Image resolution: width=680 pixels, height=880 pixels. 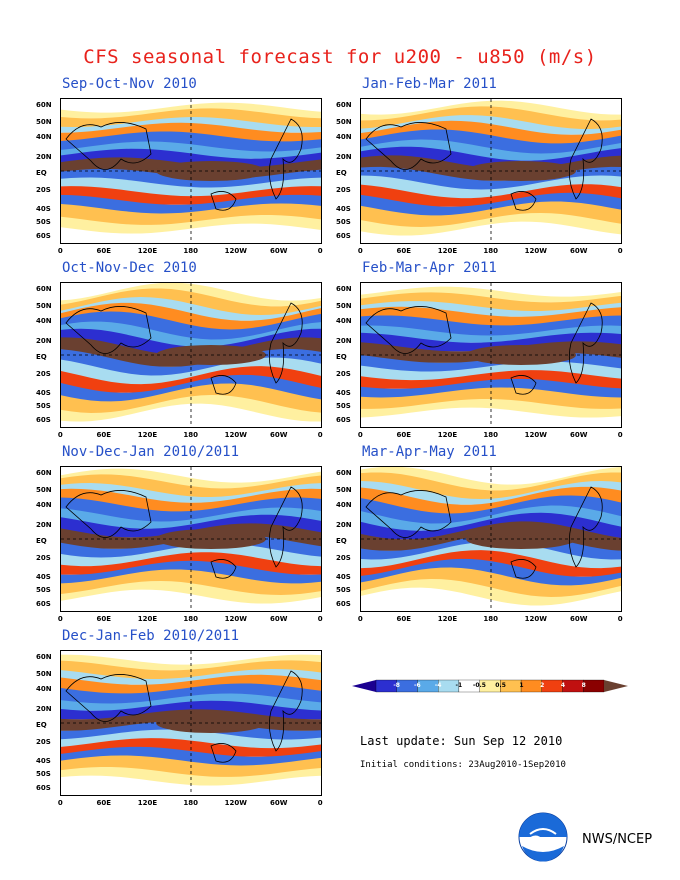 I want to click on noaa-logo-icon, so click(x=543, y=837).